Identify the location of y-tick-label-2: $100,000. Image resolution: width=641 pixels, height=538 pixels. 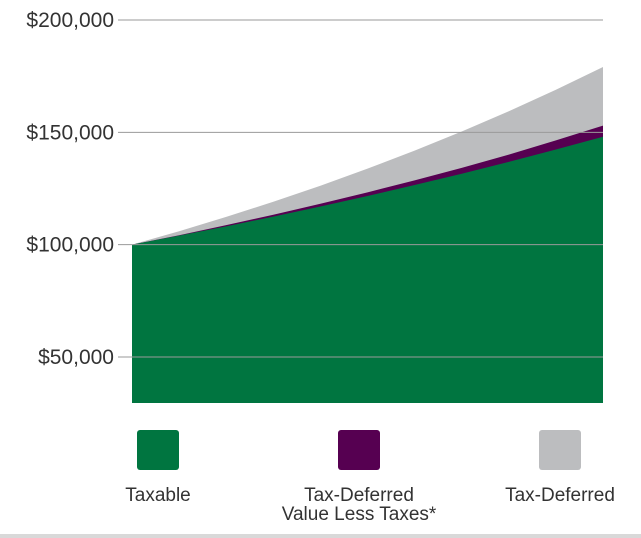
(70, 245).